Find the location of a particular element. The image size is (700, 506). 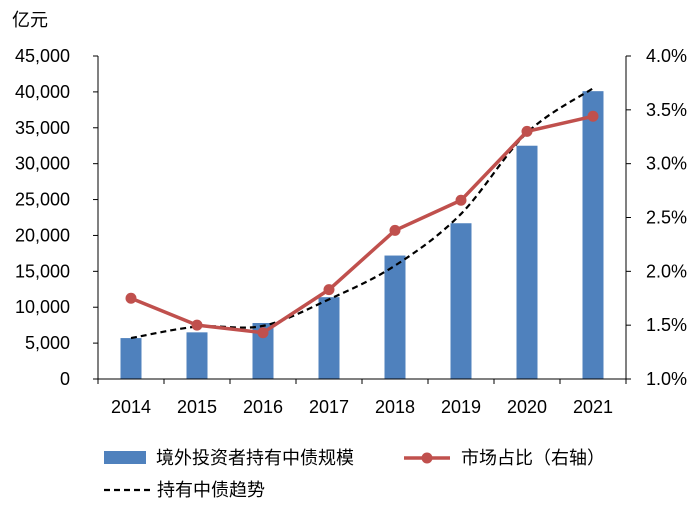

x-tick-label: 2017 is located at coordinates (329, 407).